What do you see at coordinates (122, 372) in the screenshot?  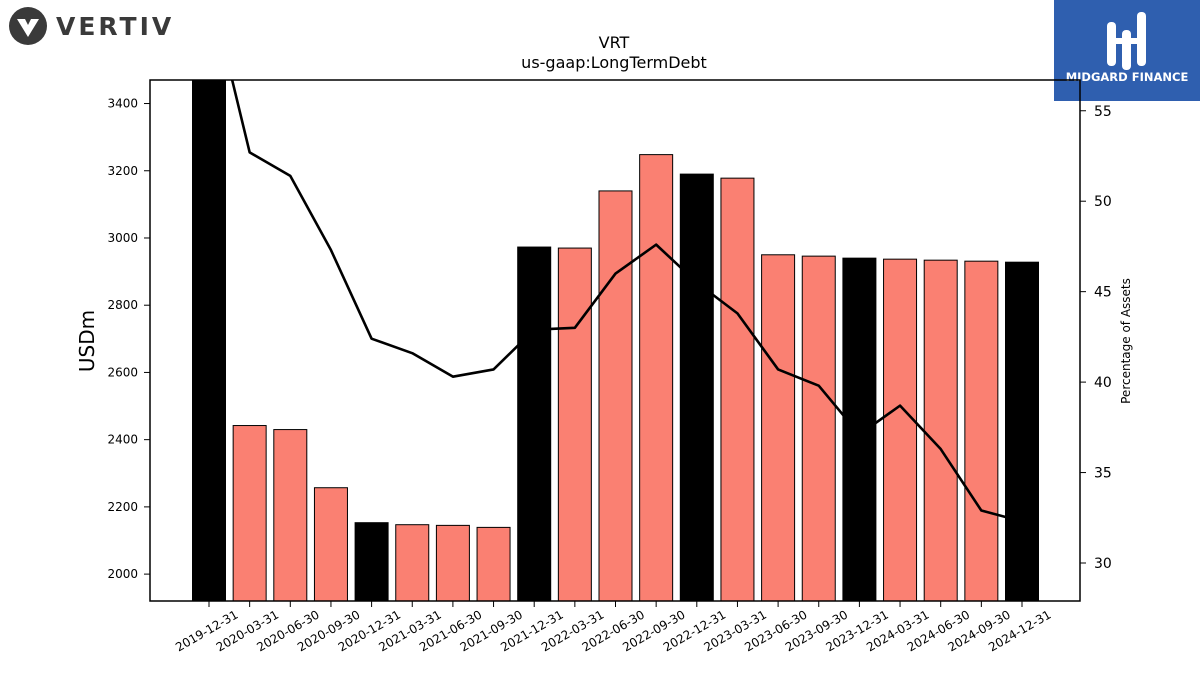 I see `y-tick-label: 2600` at bounding box center [122, 372].